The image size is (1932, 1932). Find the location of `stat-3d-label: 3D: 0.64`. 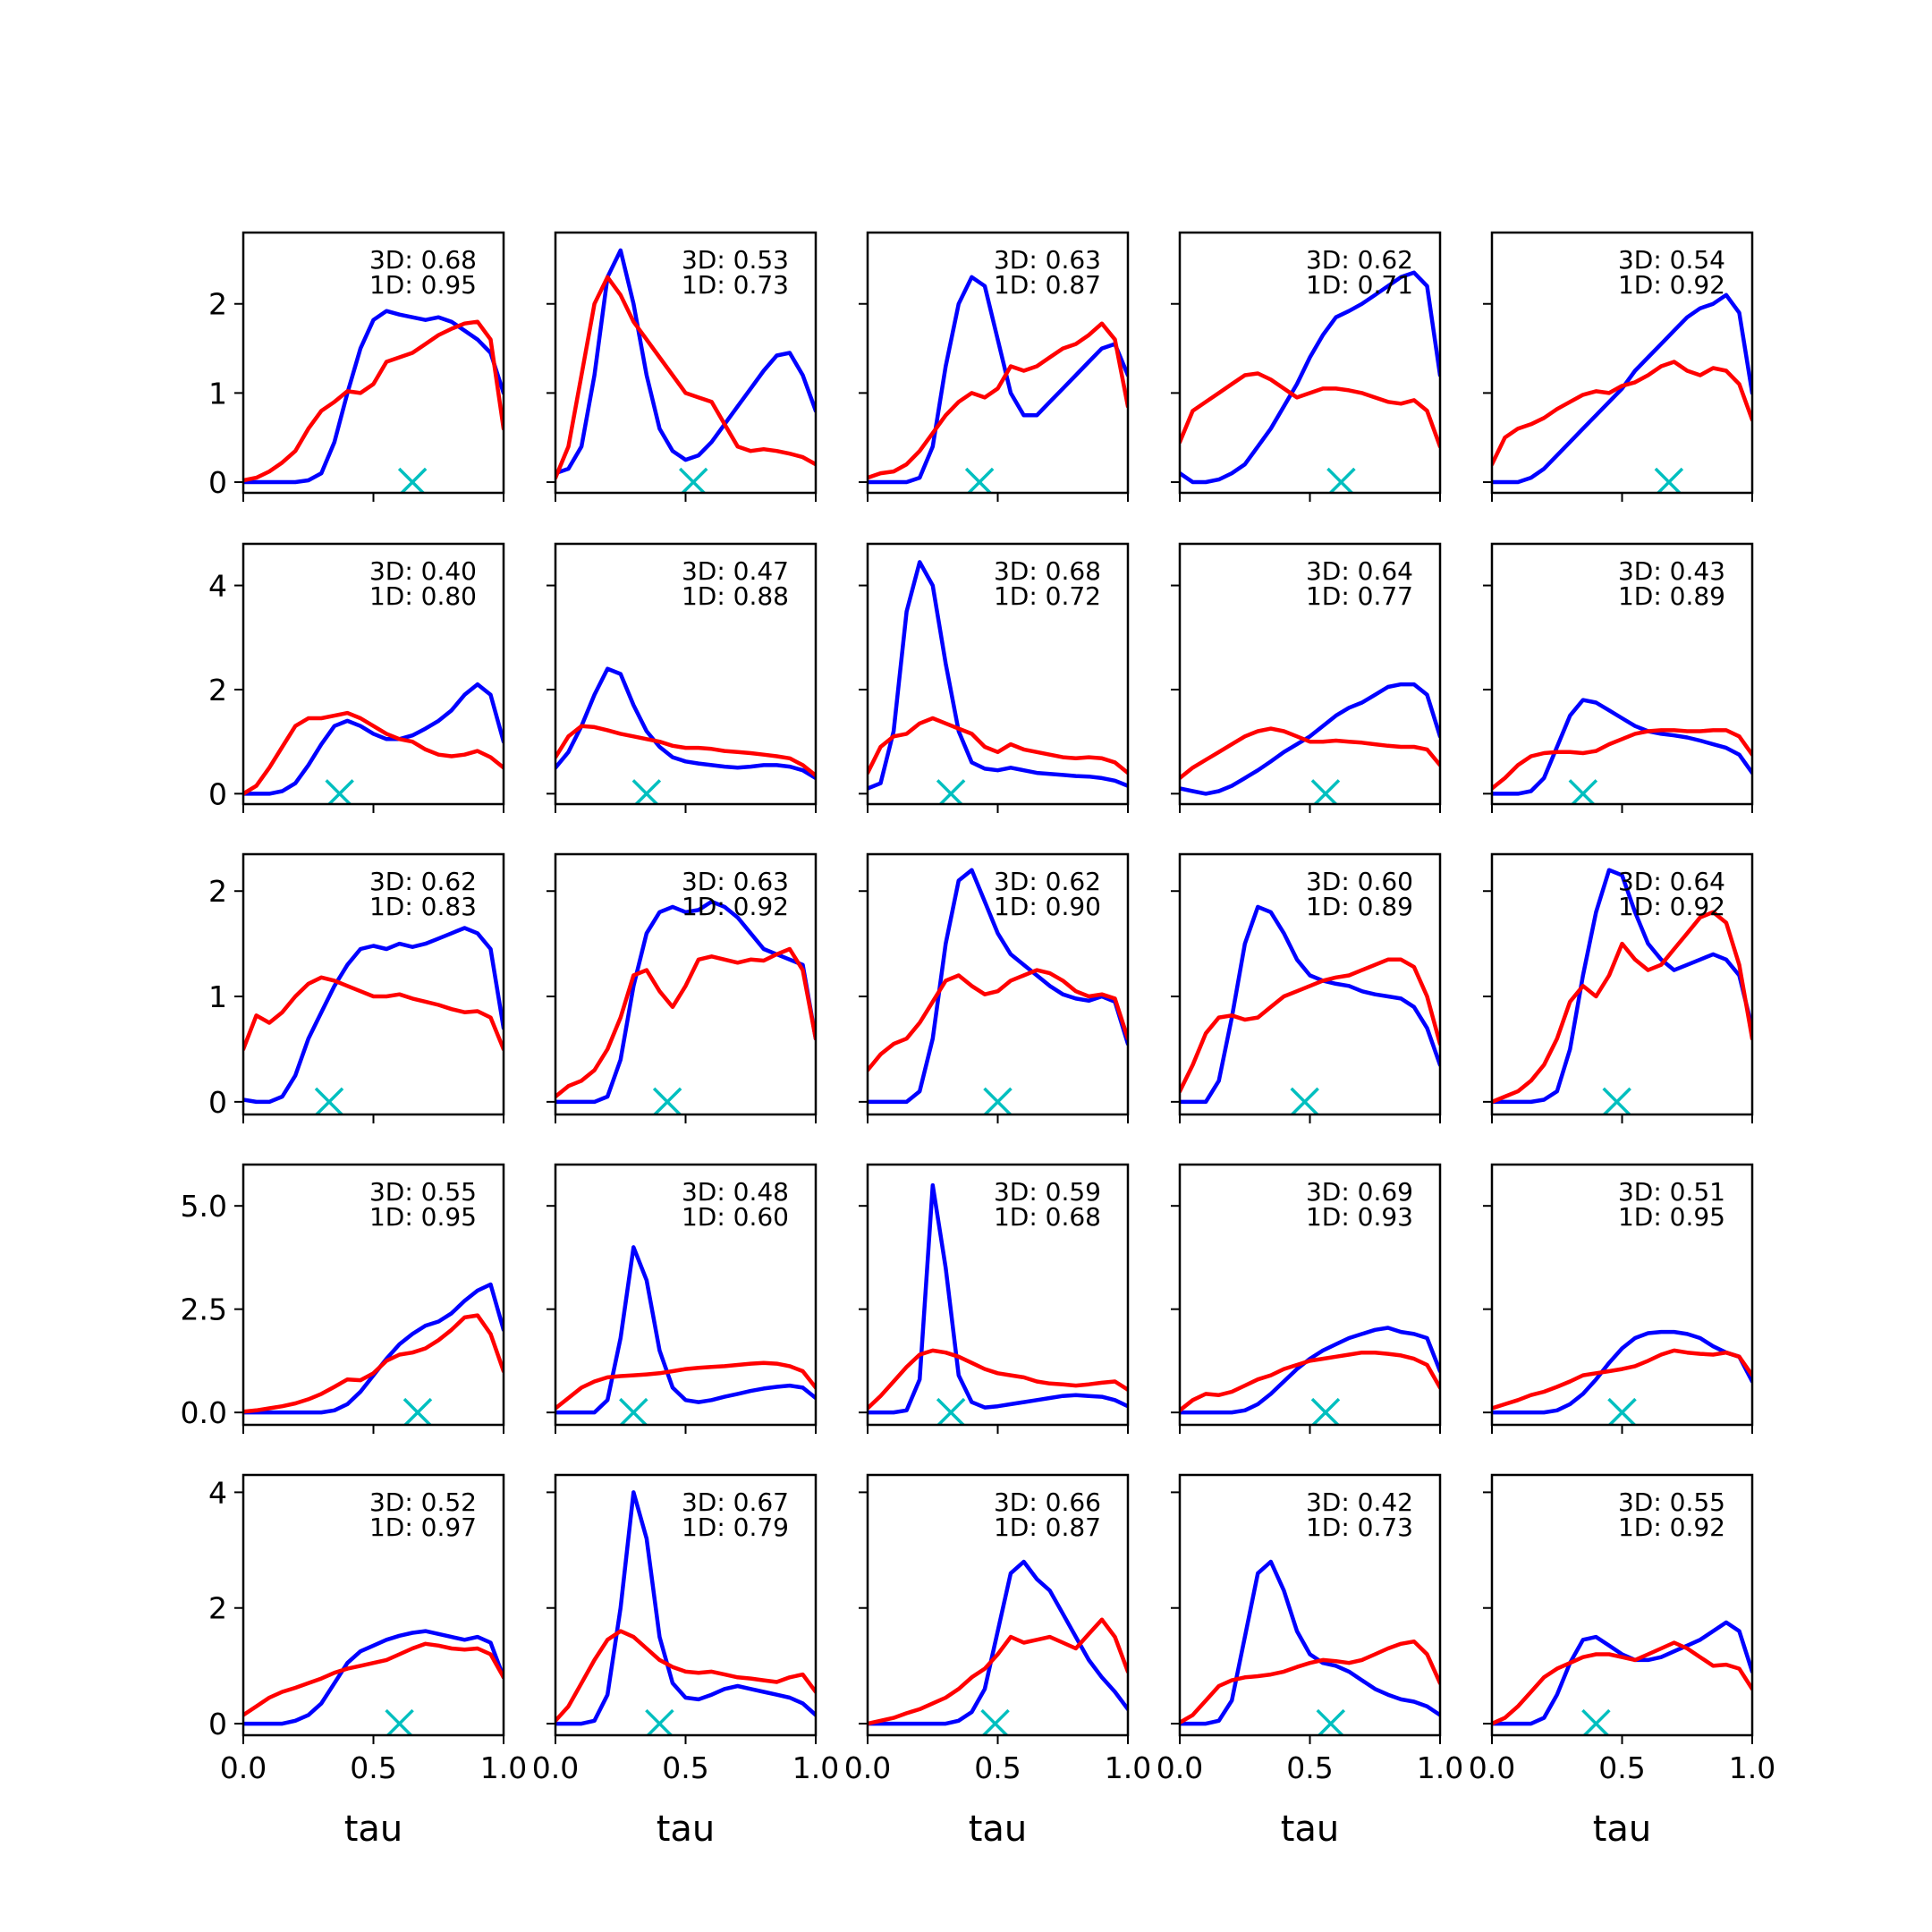

stat-3d-label: 3D: 0.64 is located at coordinates (1359, 571).